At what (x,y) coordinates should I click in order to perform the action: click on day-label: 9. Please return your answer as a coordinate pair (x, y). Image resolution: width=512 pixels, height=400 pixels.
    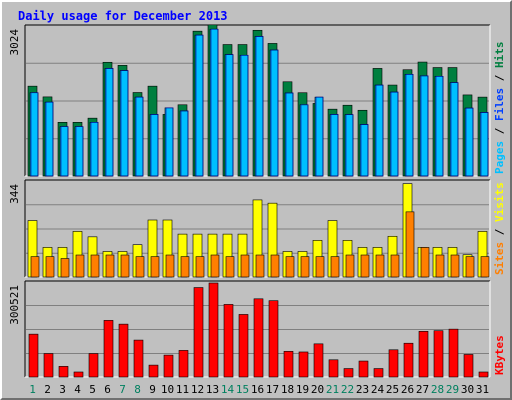
    Looking at the image, I should click on (152, 389).